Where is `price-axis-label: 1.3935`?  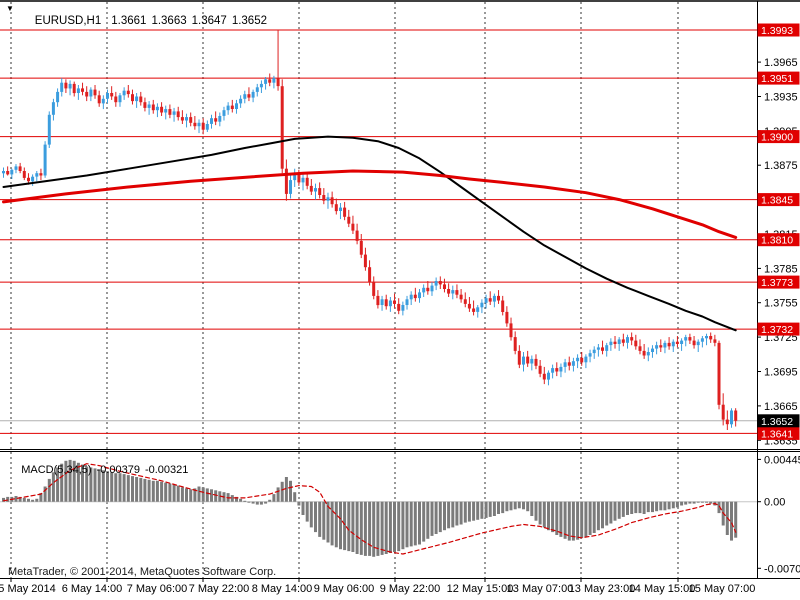 price-axis-label: 1.3935 is located at coordinates (781, 98).